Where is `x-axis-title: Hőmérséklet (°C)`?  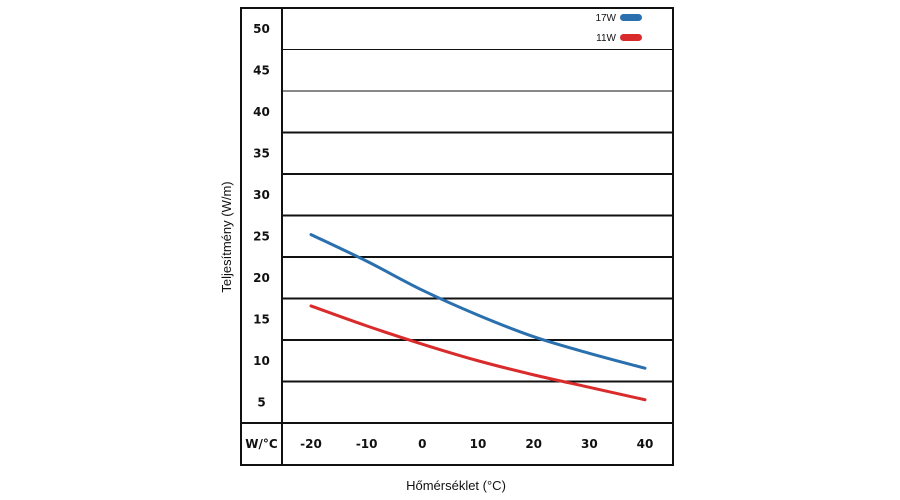
x-axis-title: Hőmérséklet (°C) is located at coordinates (456, 485).